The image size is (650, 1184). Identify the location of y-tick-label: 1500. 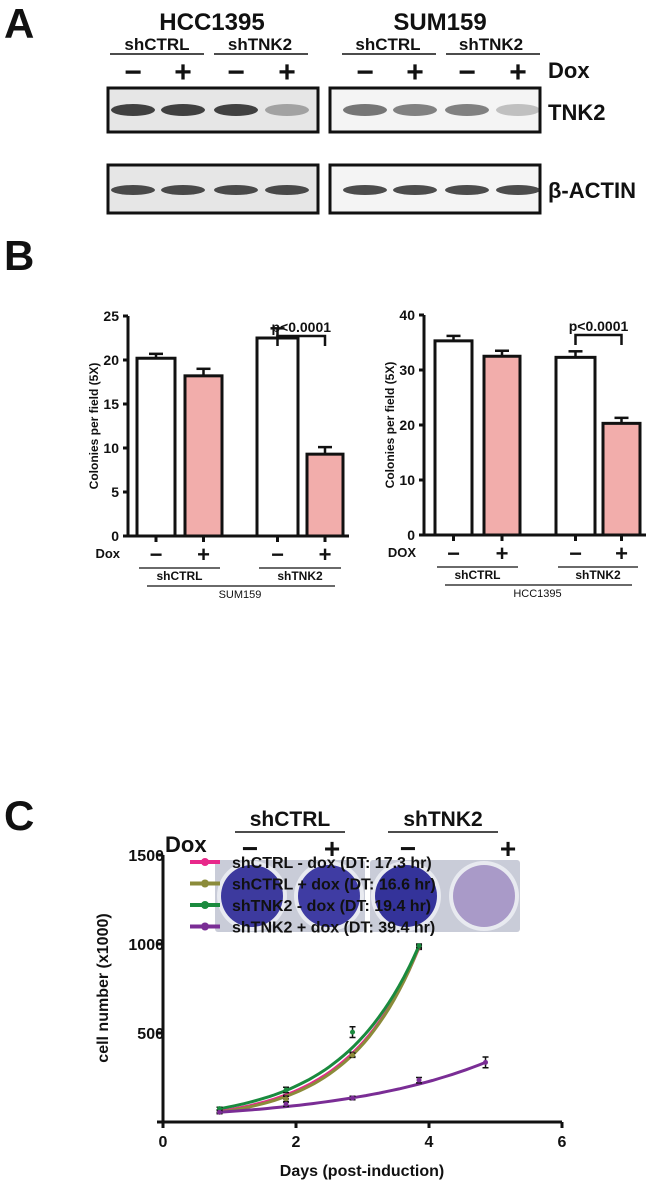
(146, 856).